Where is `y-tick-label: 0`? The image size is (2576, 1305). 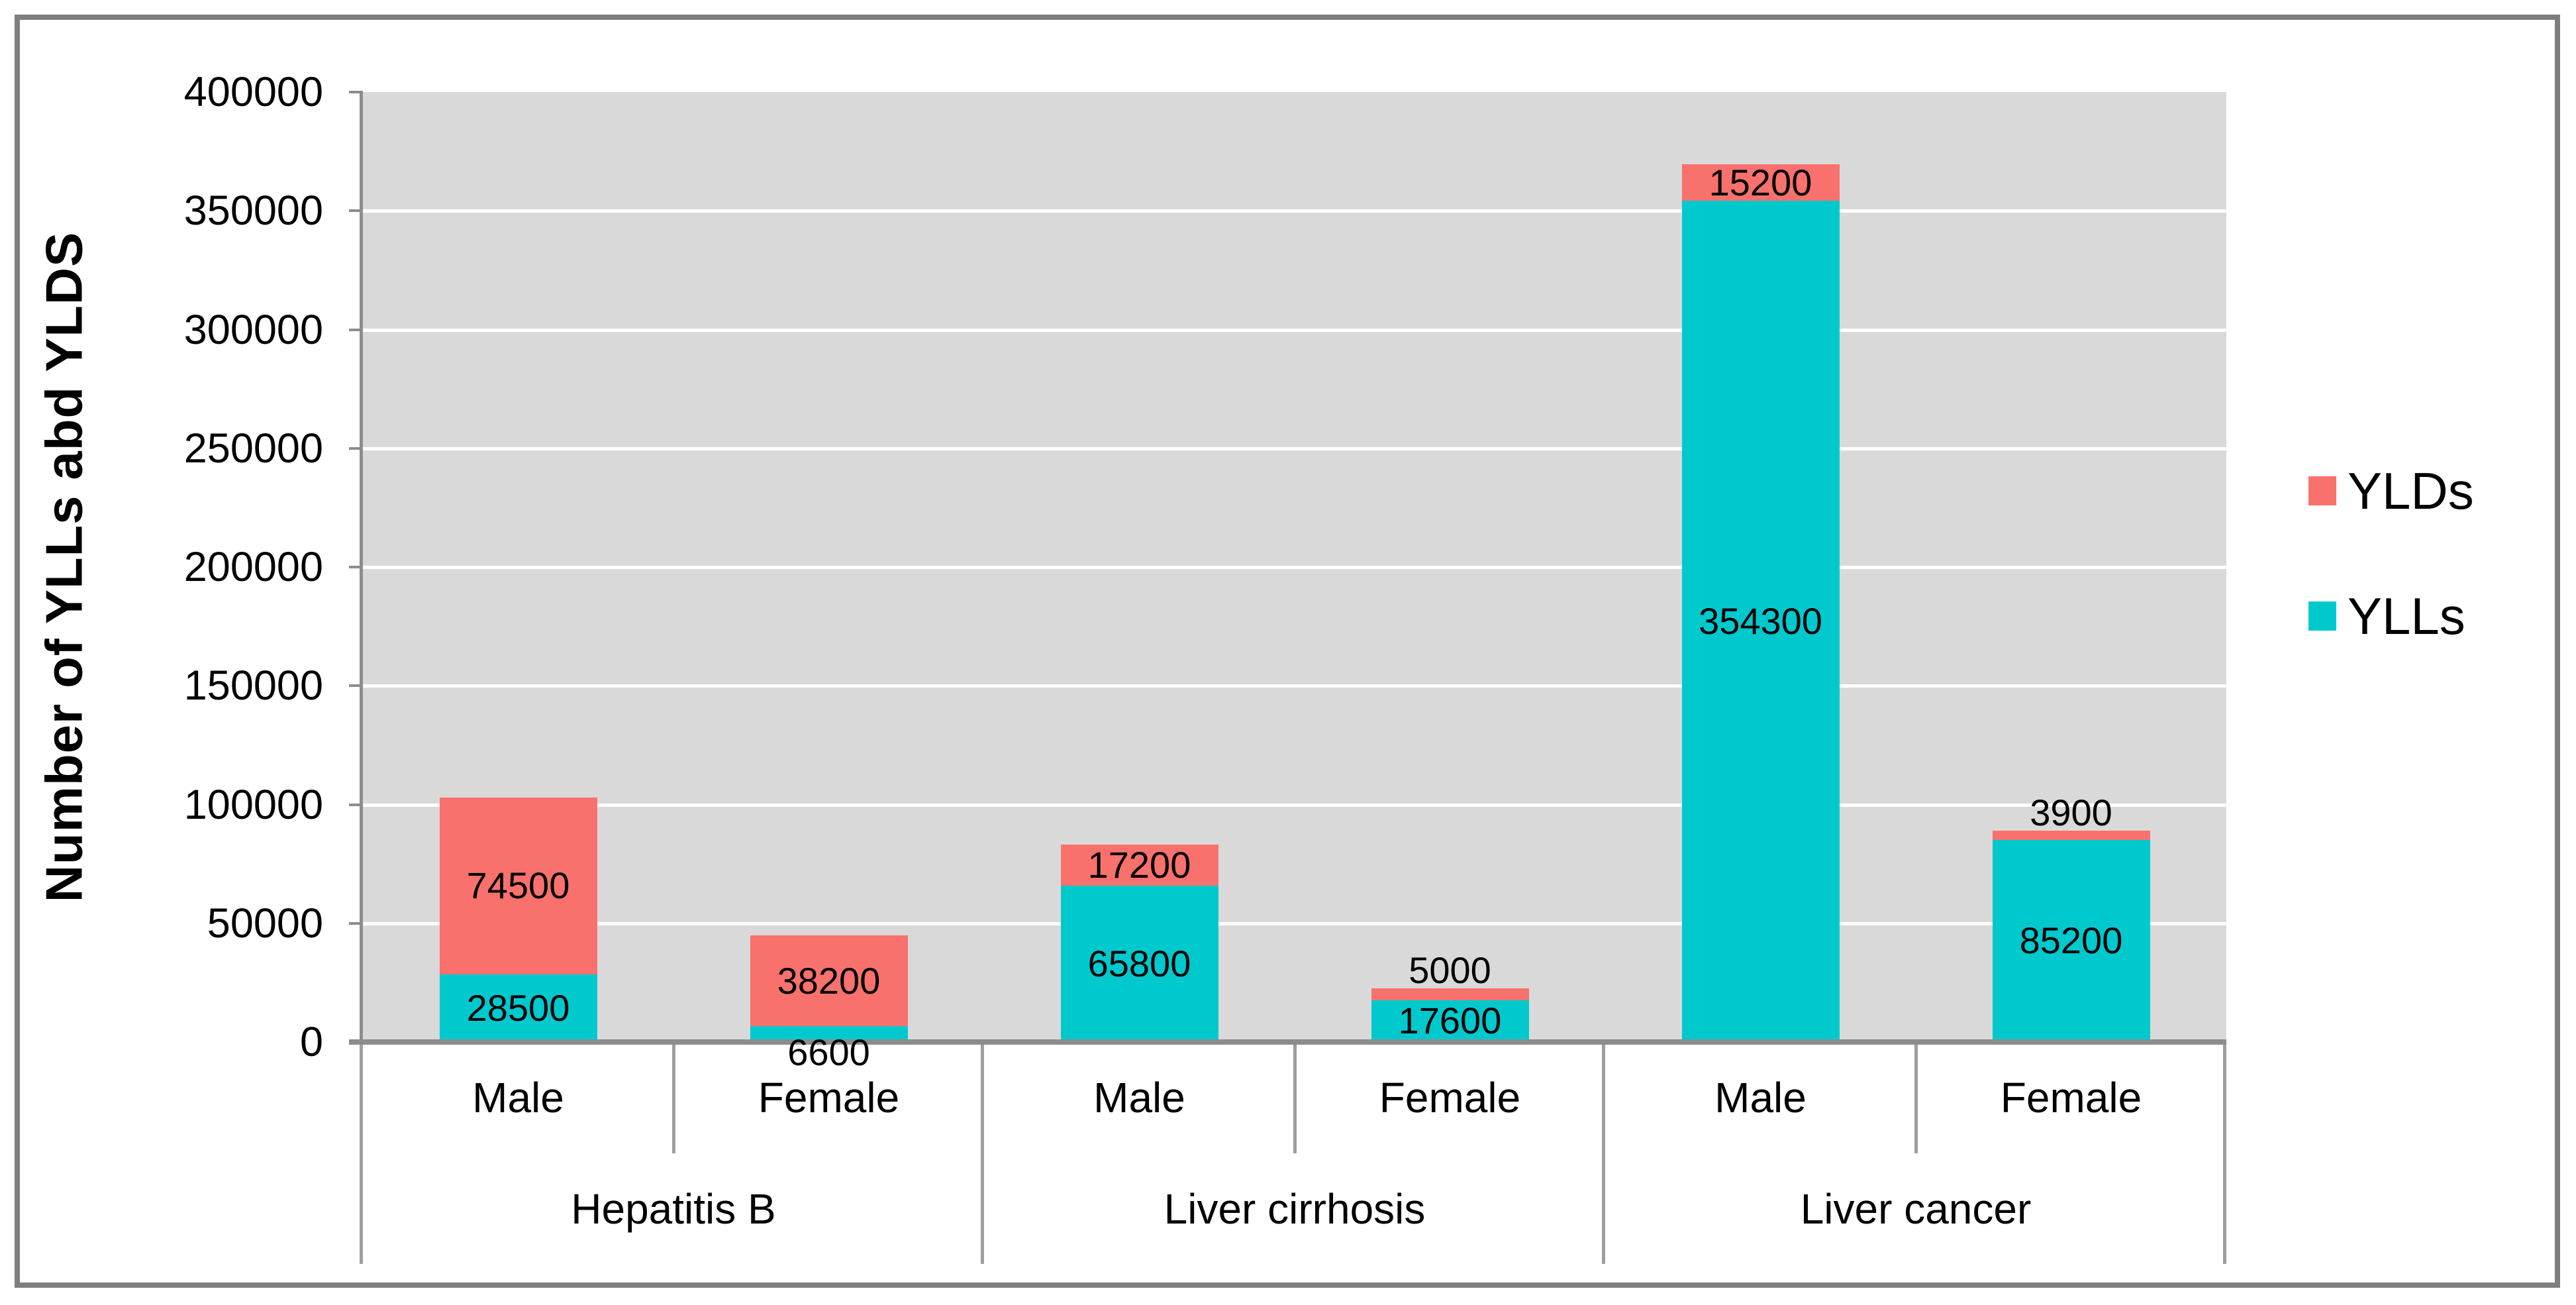 y-tick-label: 0 is located at coordinates (311, 1042).